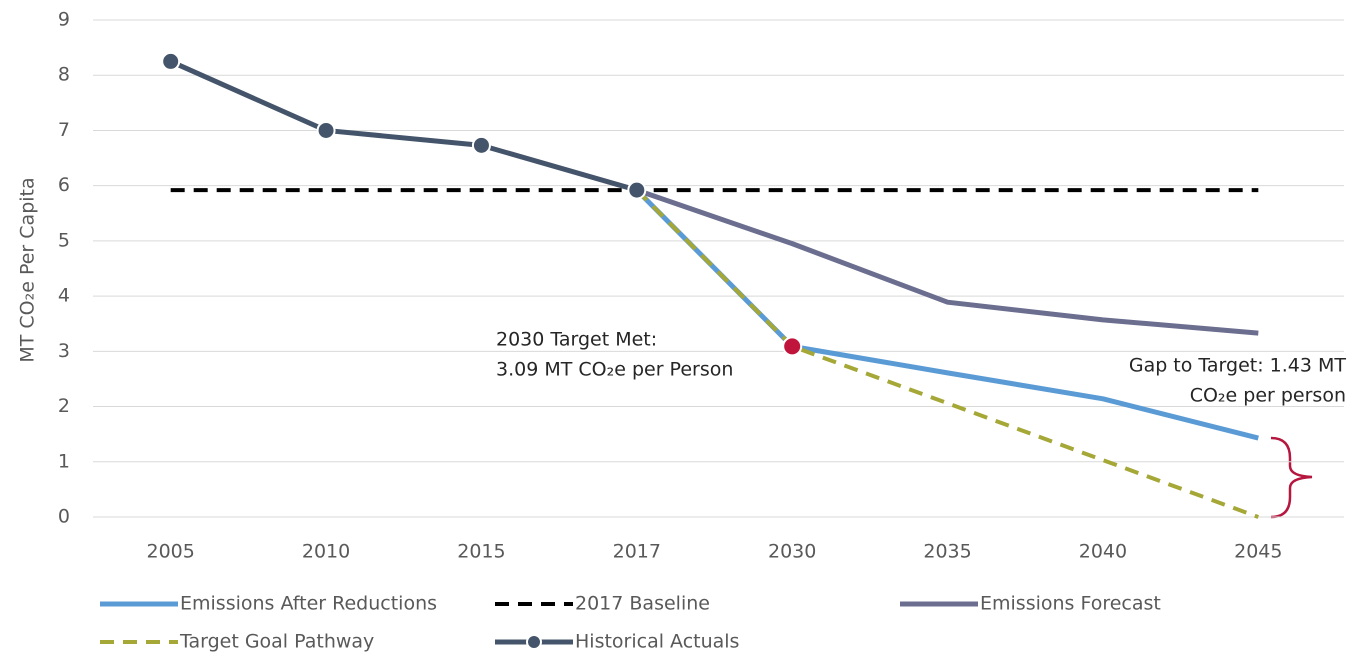 The image size is (1361, 656). Describe the element at coordinates (947, 552) in the screenshot. I see `x-tick-label: 2035` at that location.